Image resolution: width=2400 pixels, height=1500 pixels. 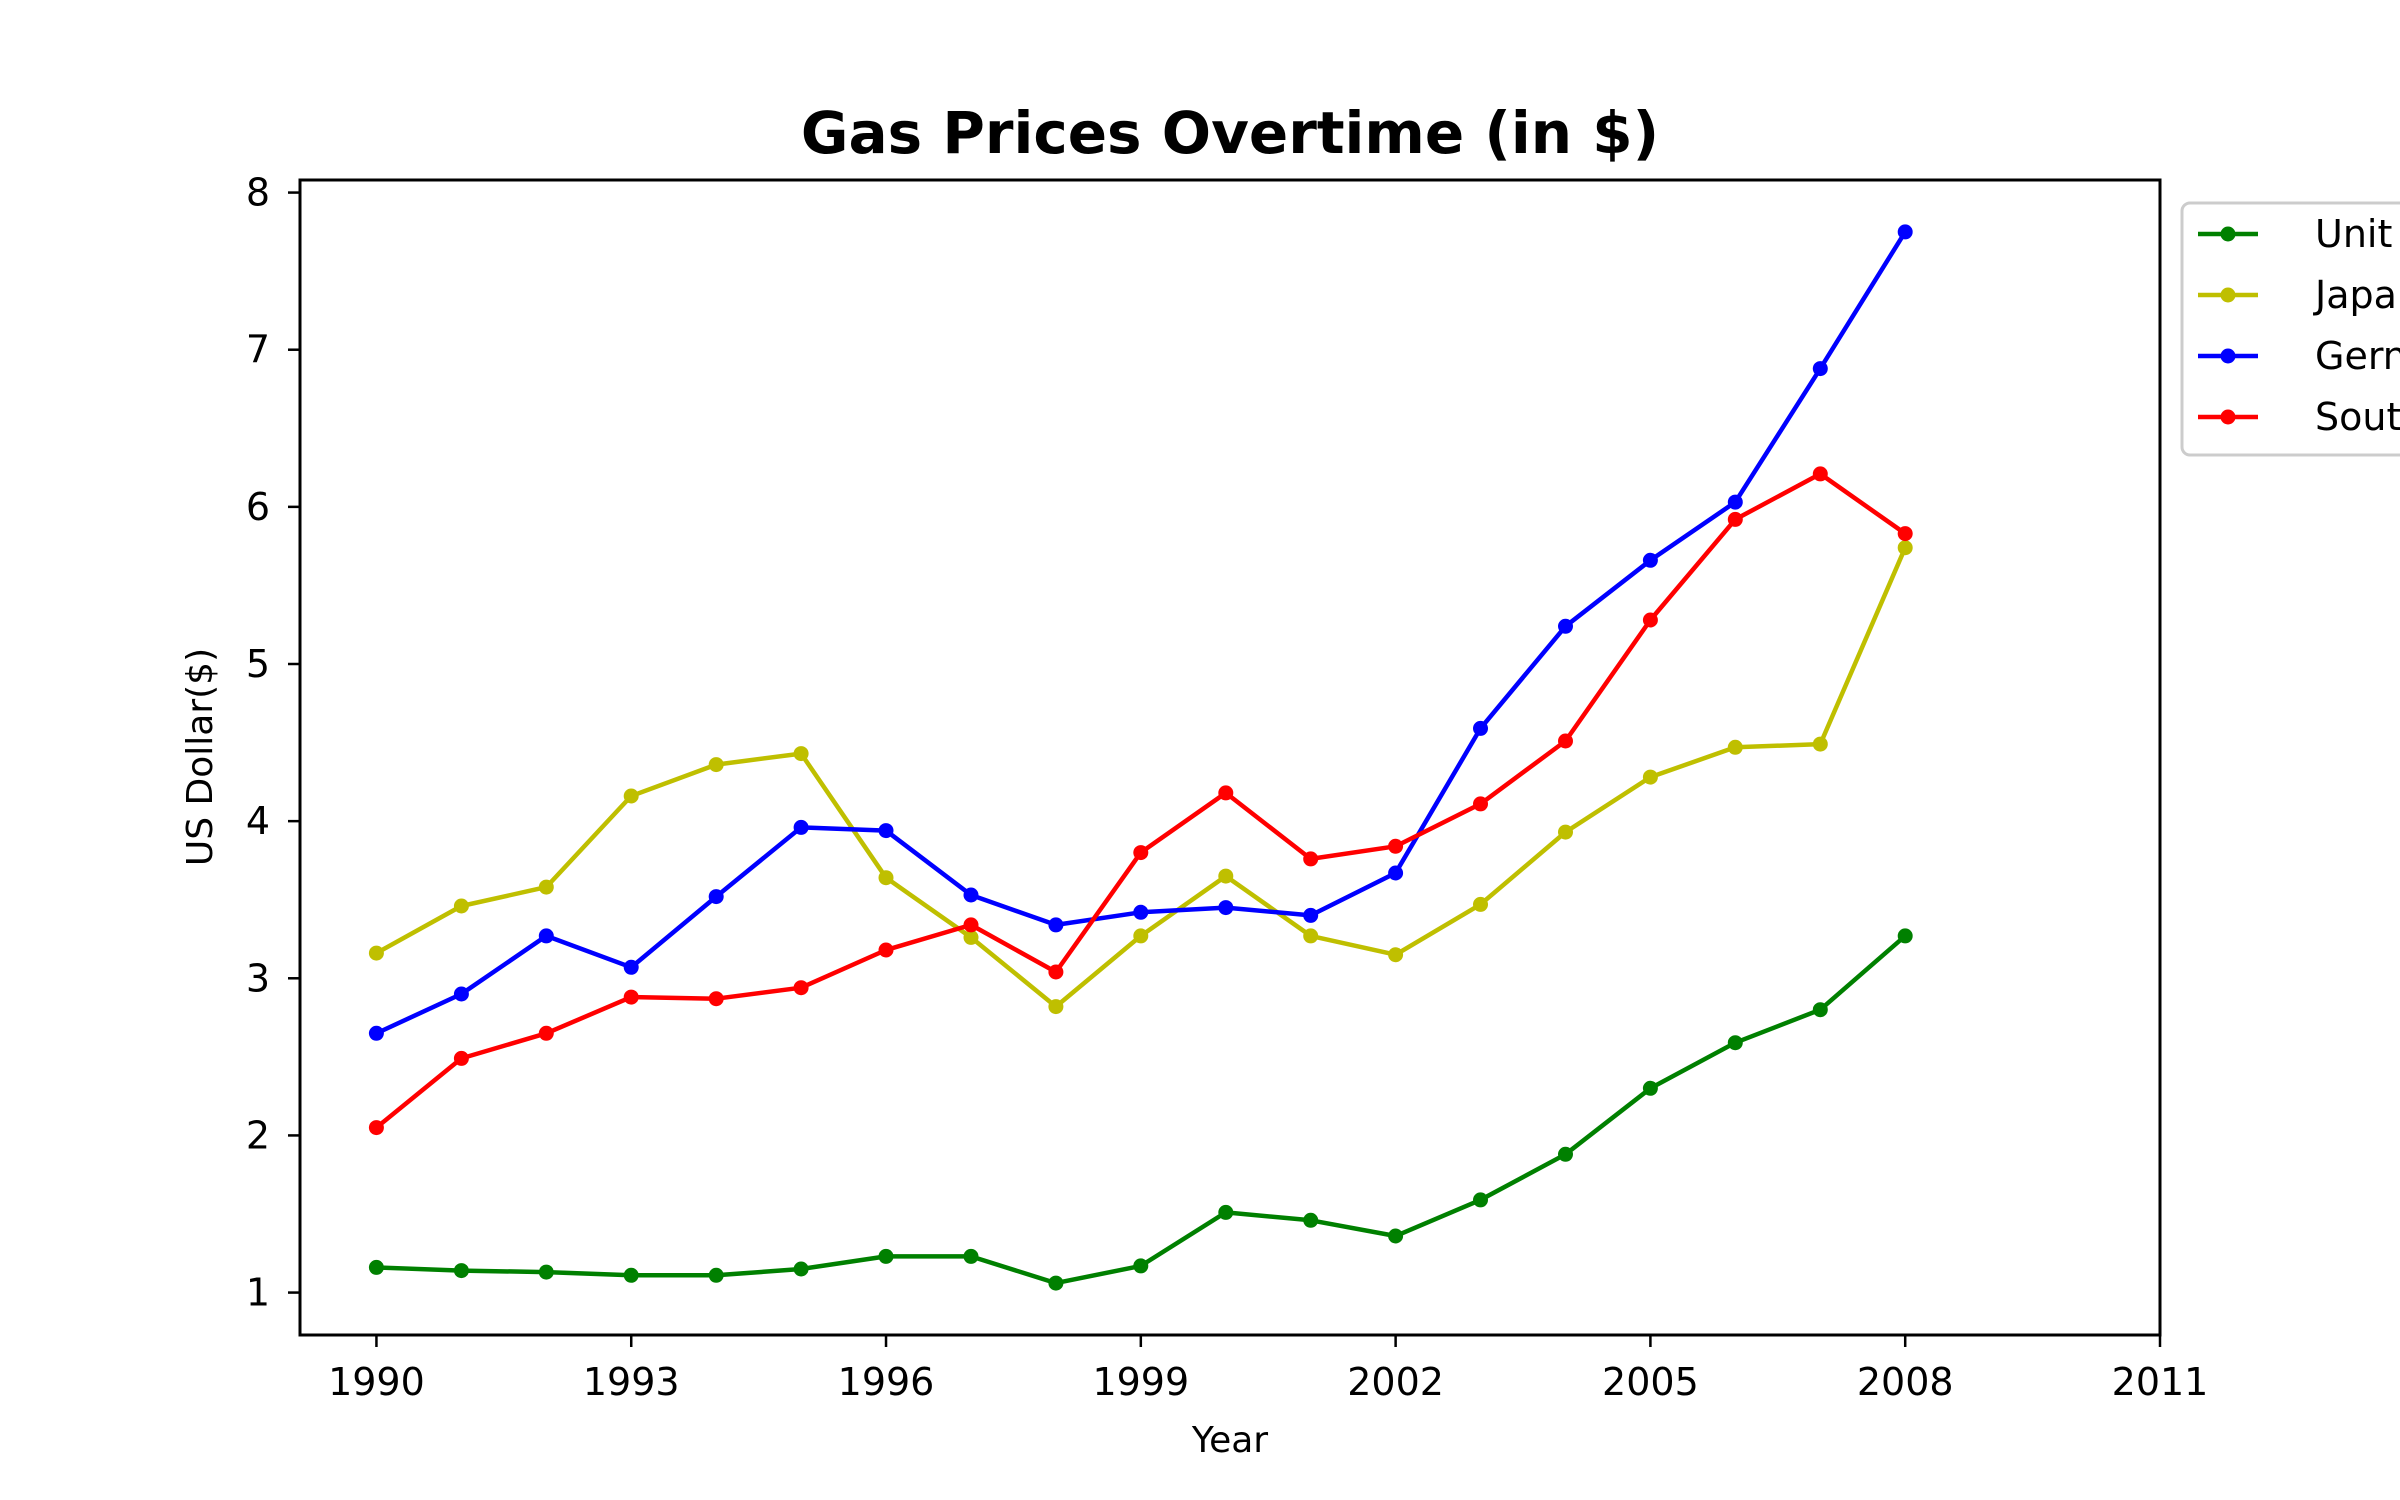 I want to click on legend-item: Gern, so click(x=2299, y=356).